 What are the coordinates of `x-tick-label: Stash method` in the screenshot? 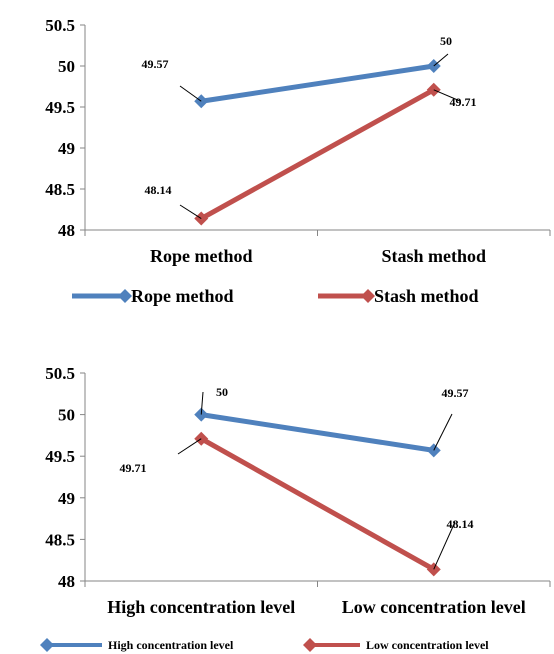 It's located at (433, 256).